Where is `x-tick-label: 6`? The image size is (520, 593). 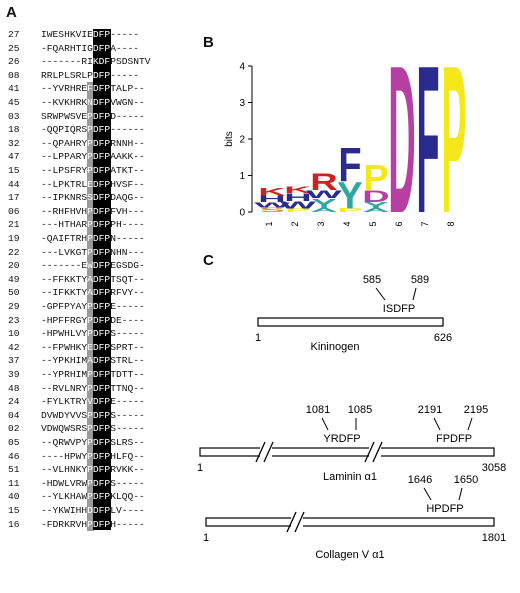
x-tick-label: 6 is located at coordinates (399, 223).